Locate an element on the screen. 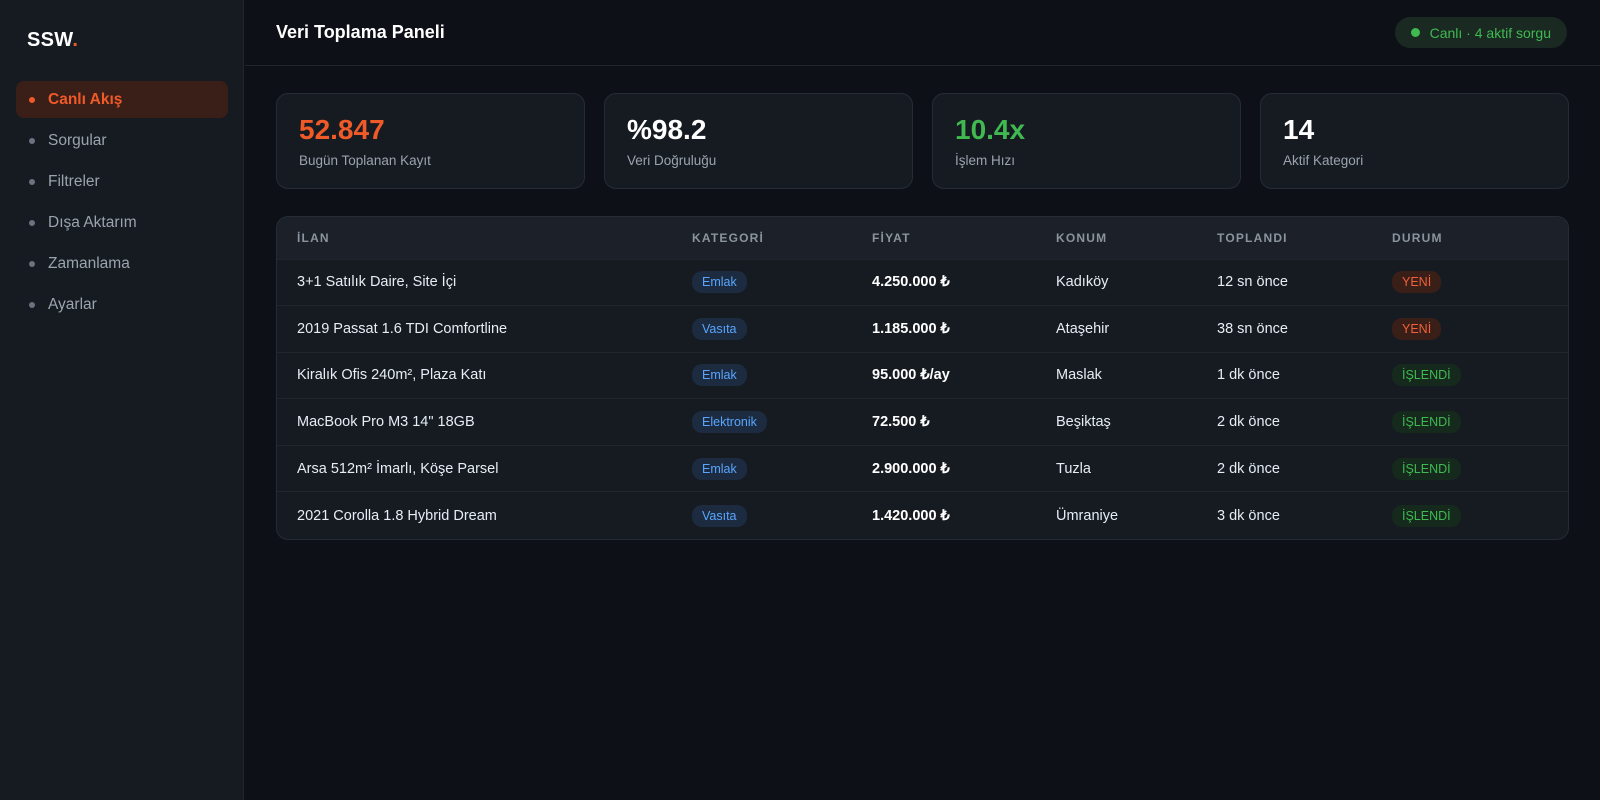  cell-price: 72.500 ₺ is located at coordinates (901, 422).